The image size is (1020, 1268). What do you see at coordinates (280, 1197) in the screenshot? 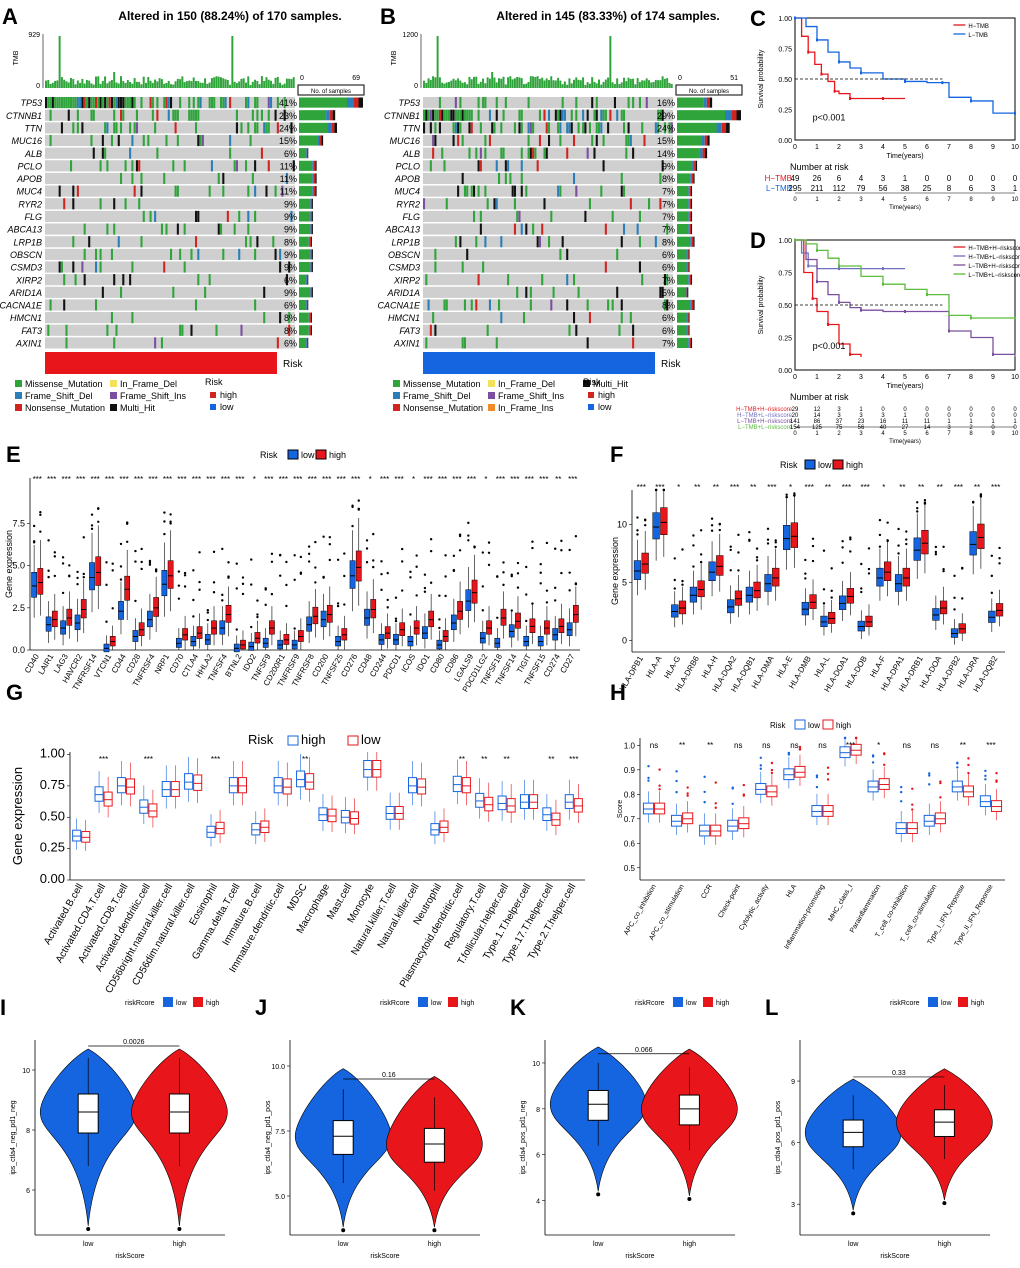
I see `y-tick-label: 5.0` at bounding box center [280, 1197].